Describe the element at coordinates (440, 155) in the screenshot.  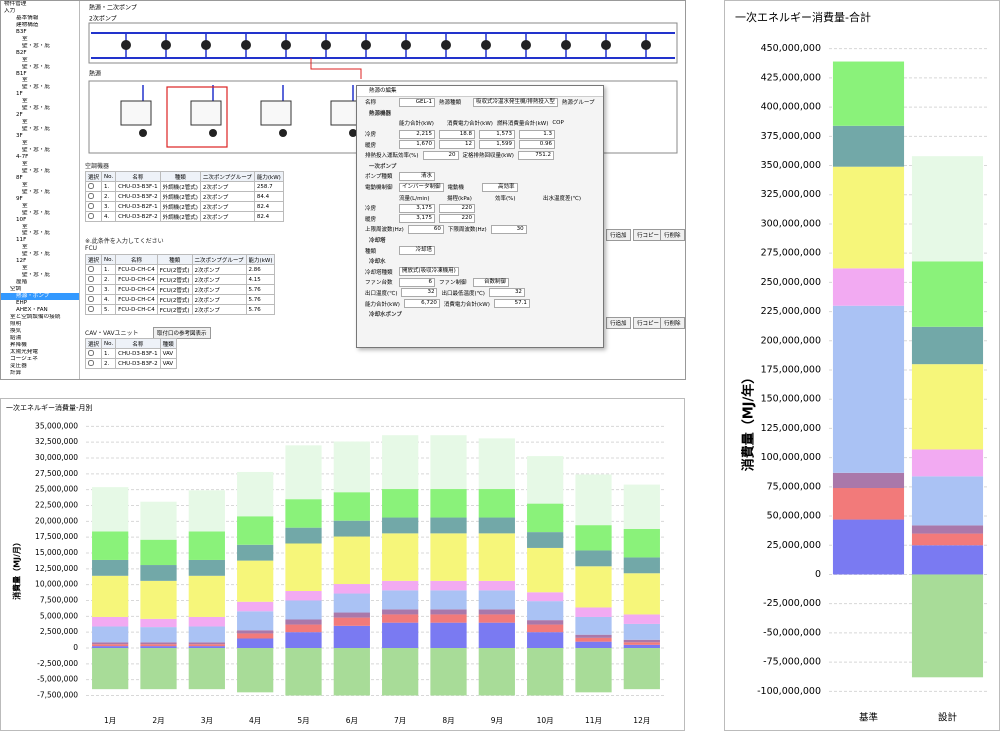
I see `field-value: 20` at that location.